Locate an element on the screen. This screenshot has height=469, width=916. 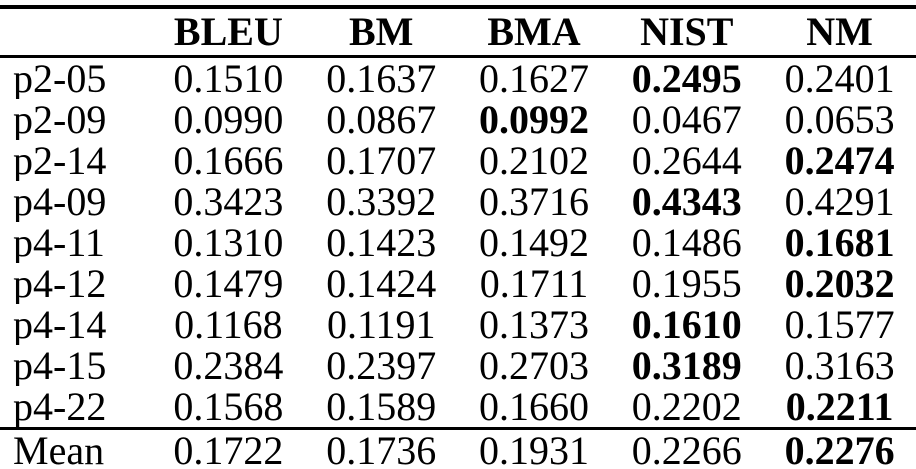
value-cell: 0.1707 is located at coordinates (381, 160).